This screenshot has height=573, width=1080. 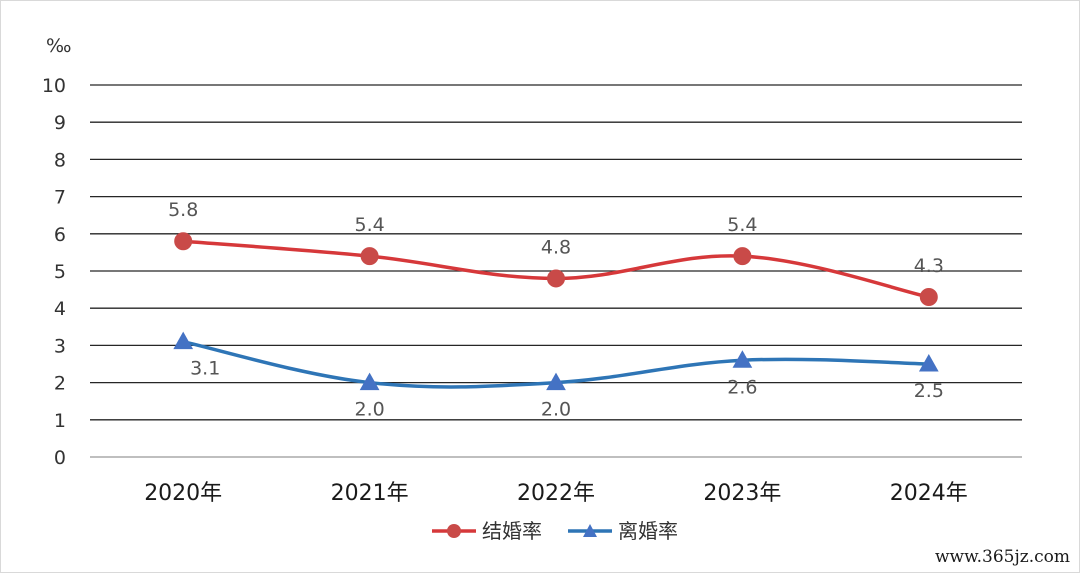 I want to click on legend: 结婚率 离婚率, so click(x=555, y=531).